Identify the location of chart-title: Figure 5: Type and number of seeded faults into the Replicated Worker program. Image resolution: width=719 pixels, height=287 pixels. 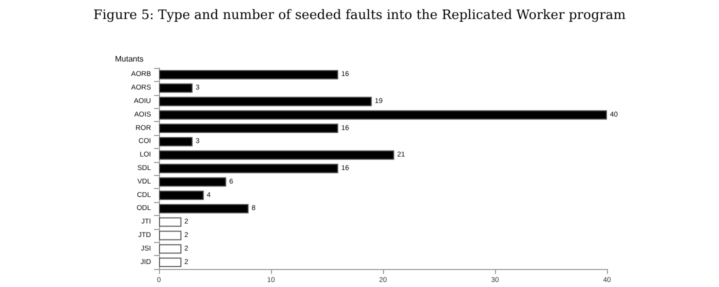
(359, 15).